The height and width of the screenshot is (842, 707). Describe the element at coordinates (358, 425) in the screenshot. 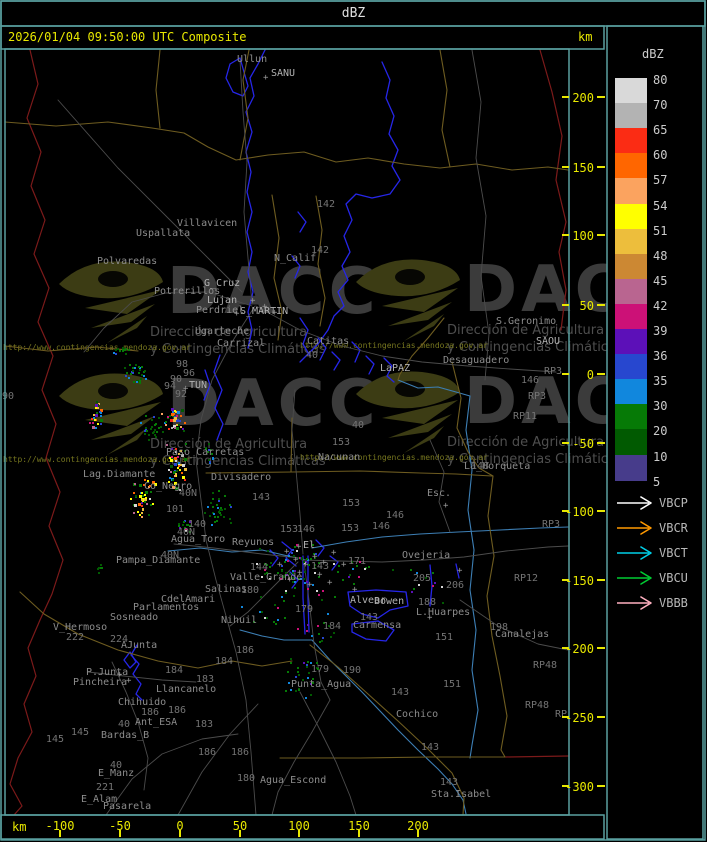

I see `map-label: 40` at that location.